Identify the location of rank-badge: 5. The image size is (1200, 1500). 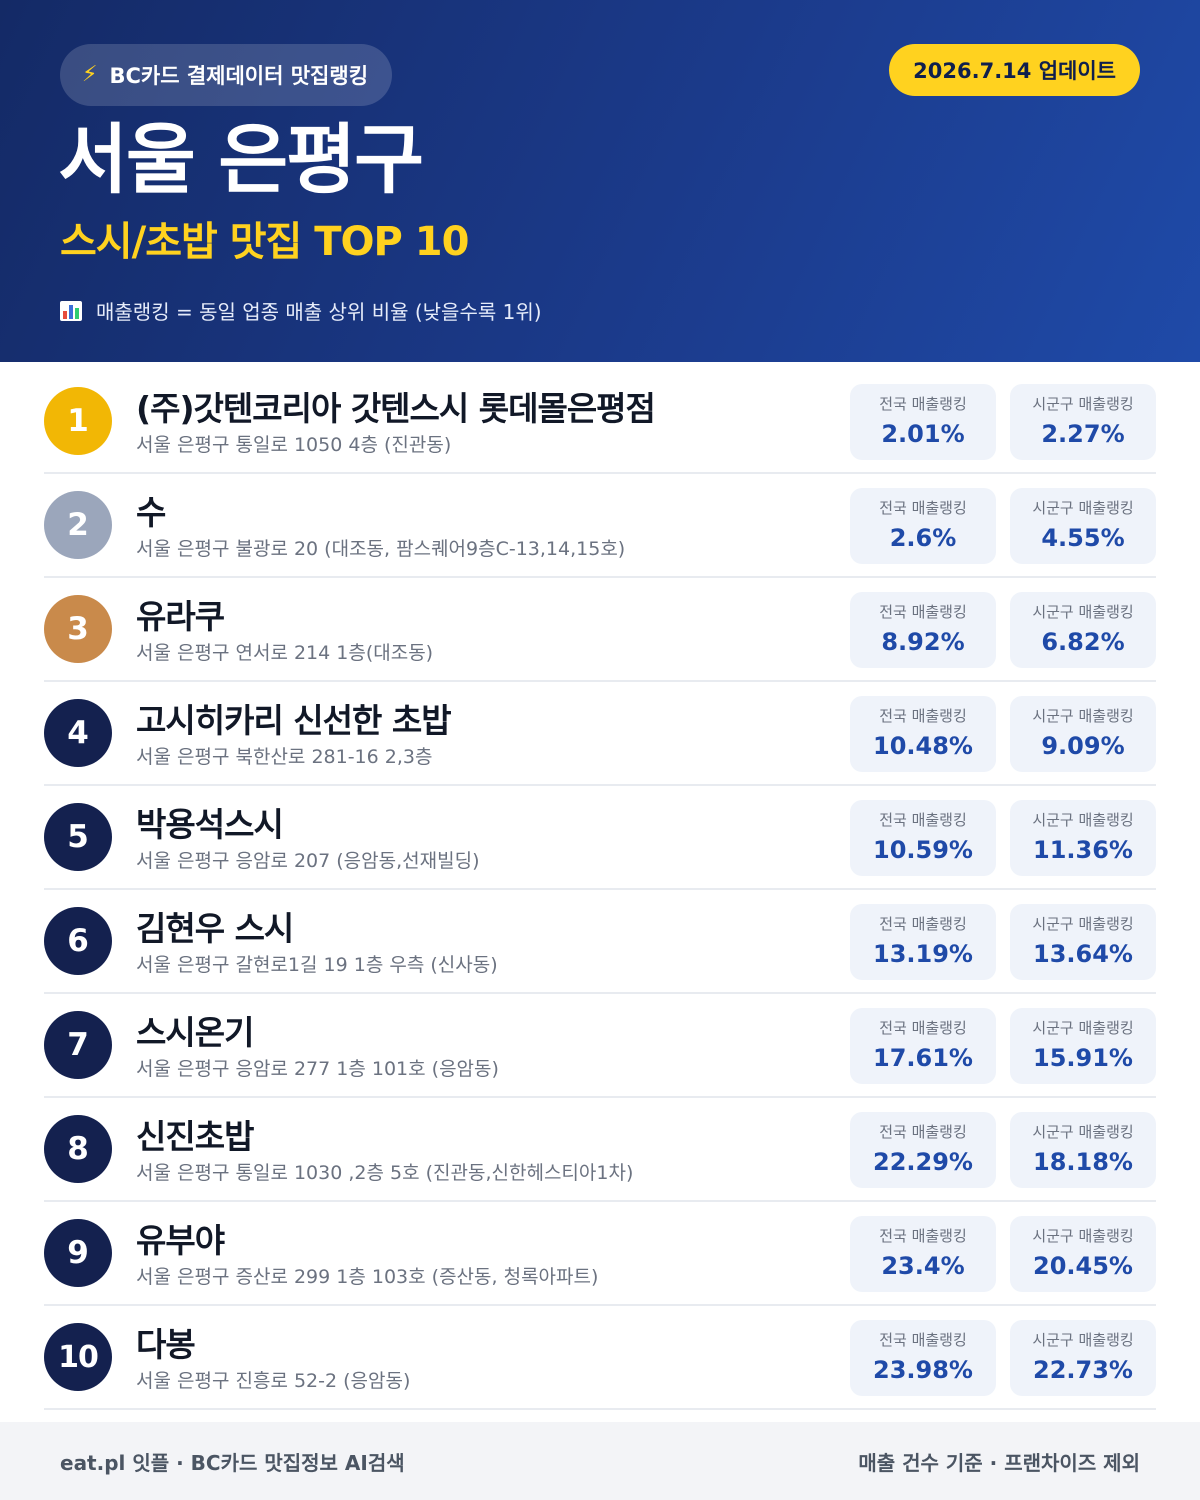
(78, 837).